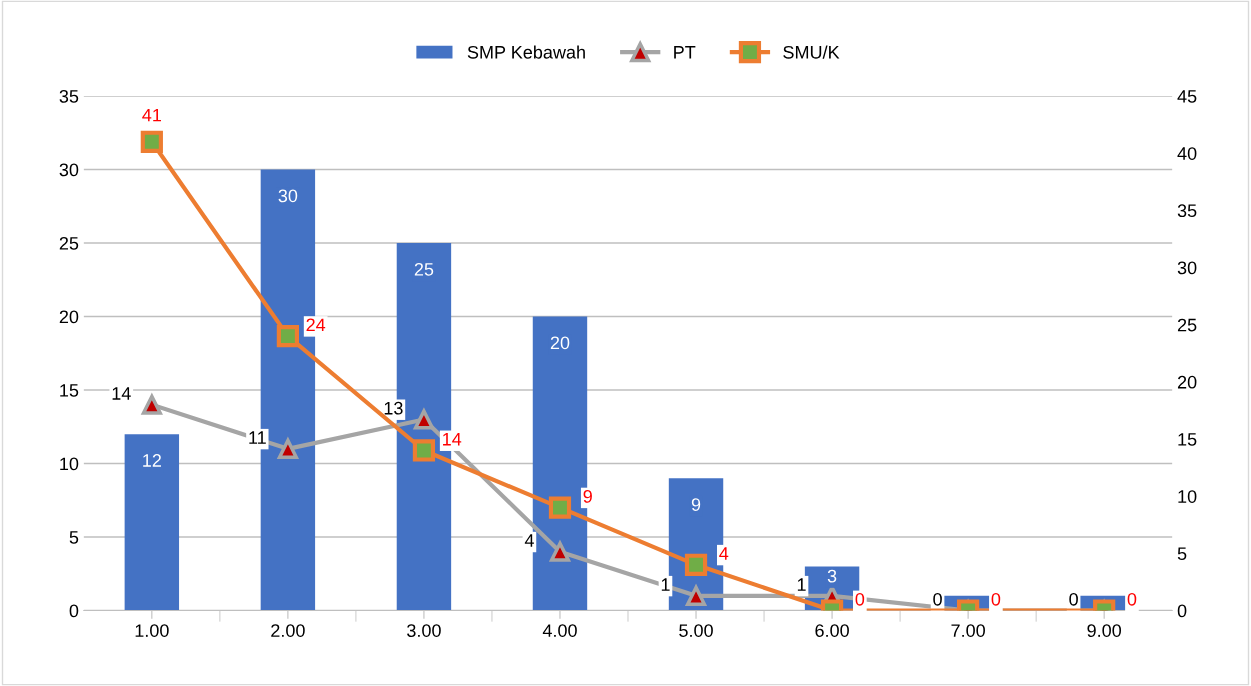 The image size is (1251, 686). I want to click on y2-tick-label: 30, so click(1187, 268).